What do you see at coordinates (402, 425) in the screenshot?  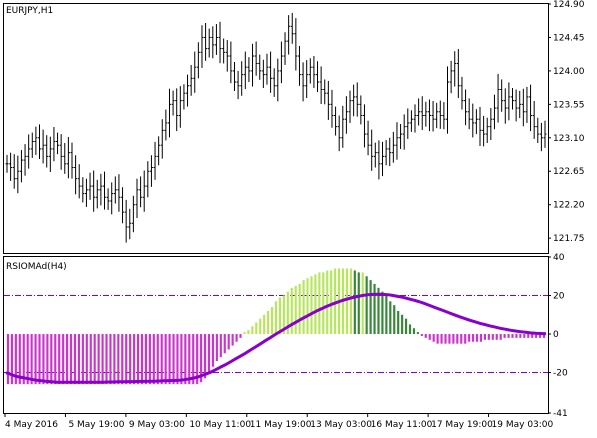 I see `time-tick-label: 16 May 11:00` at bounding box center [402, 425].